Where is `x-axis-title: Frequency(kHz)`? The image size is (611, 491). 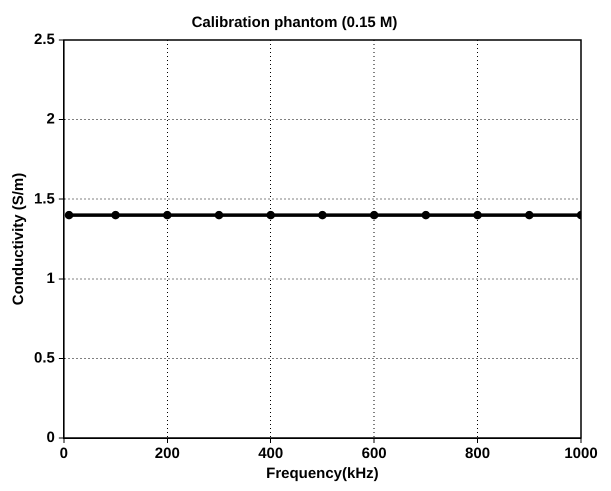
x-axis-title: Frequency(kHz) is located at coordinates (322, 473).